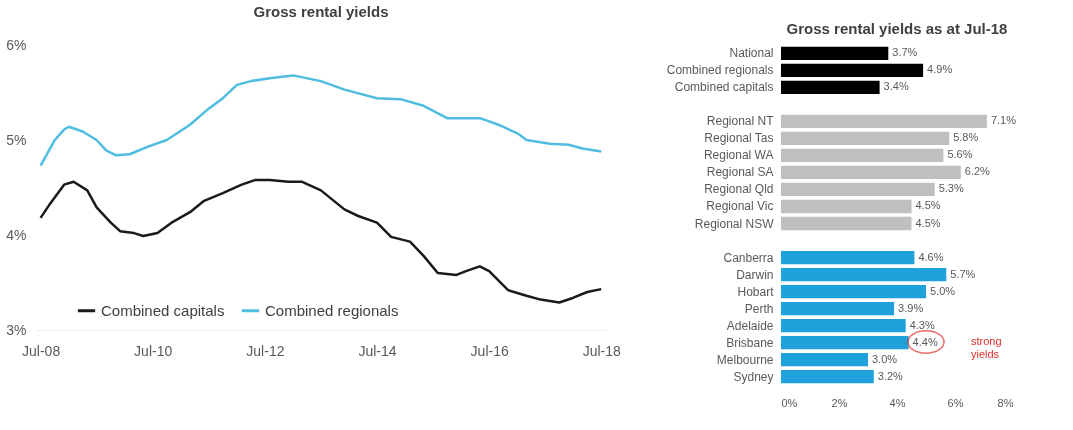 This screenshot has height=430, width=1073. I want to click on data-label: 5.3%, so click(951, 188).